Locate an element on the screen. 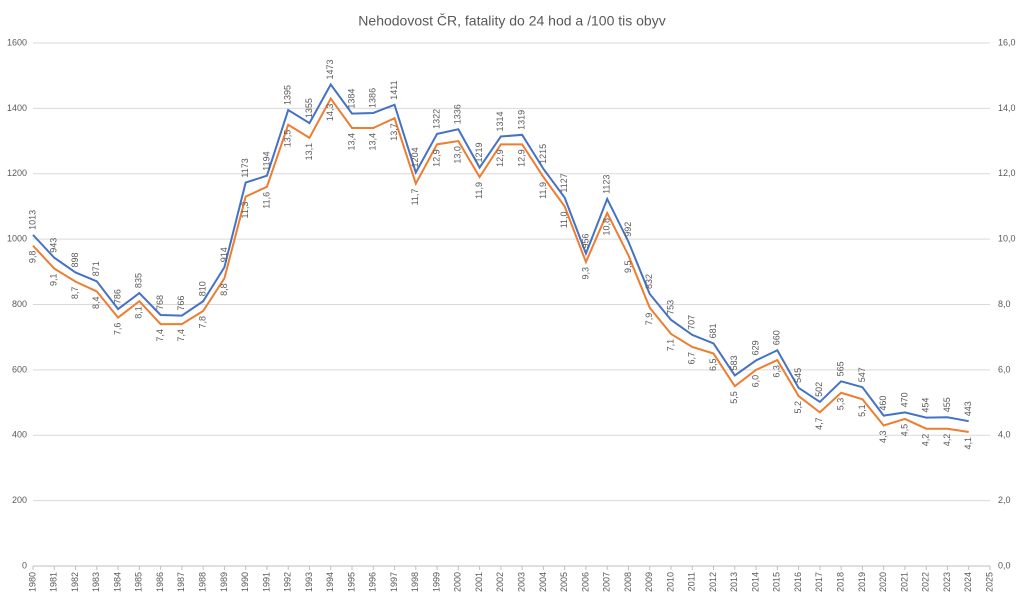 The height and width of the screenshot is (596, 1024). y-tick-label: 800 is located at coordinates (19, 304).